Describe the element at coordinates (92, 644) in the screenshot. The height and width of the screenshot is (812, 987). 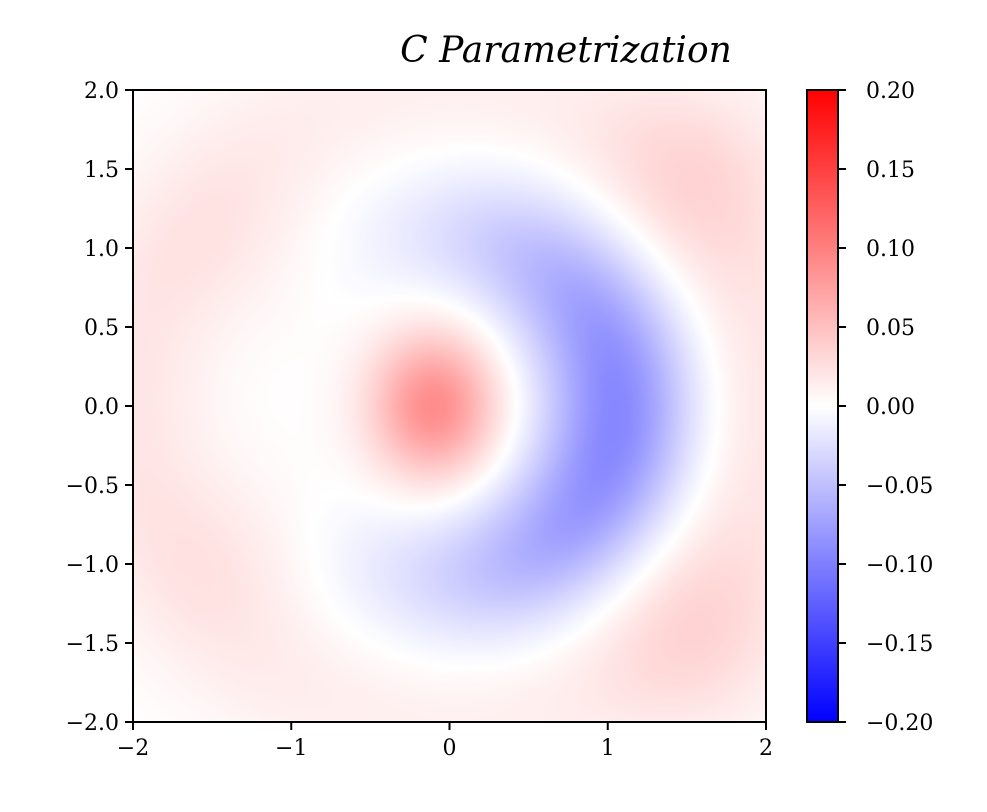
I see `y-tick-label: −1.5` at that location.